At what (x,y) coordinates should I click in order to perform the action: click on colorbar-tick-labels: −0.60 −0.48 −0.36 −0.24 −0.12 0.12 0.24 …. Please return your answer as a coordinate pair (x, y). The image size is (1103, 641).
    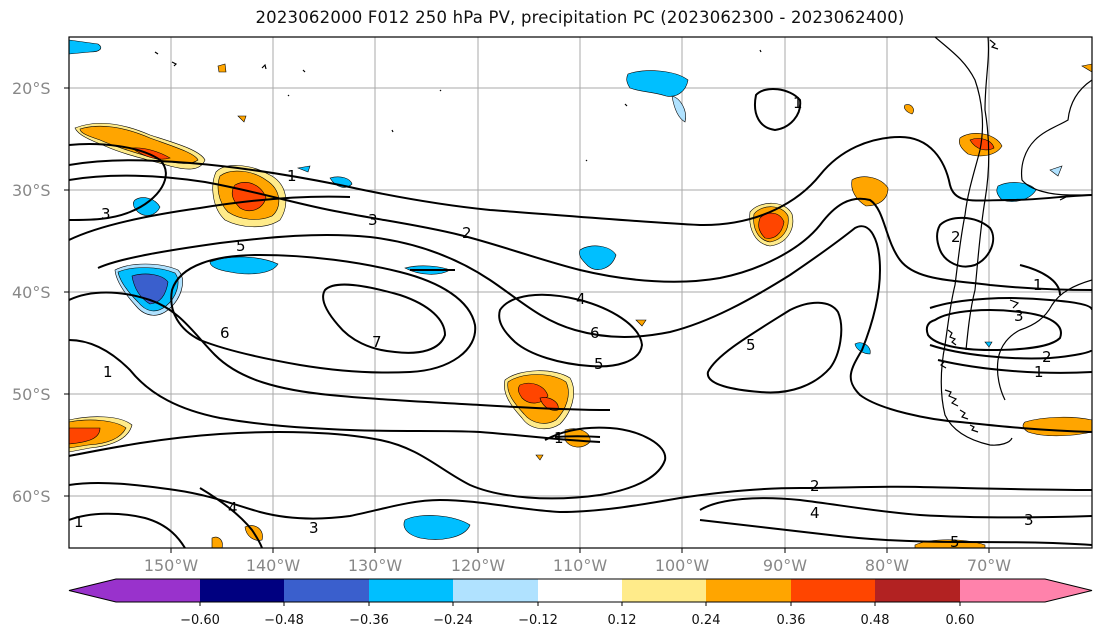
    Looking at the image, I should click on (577, 620).